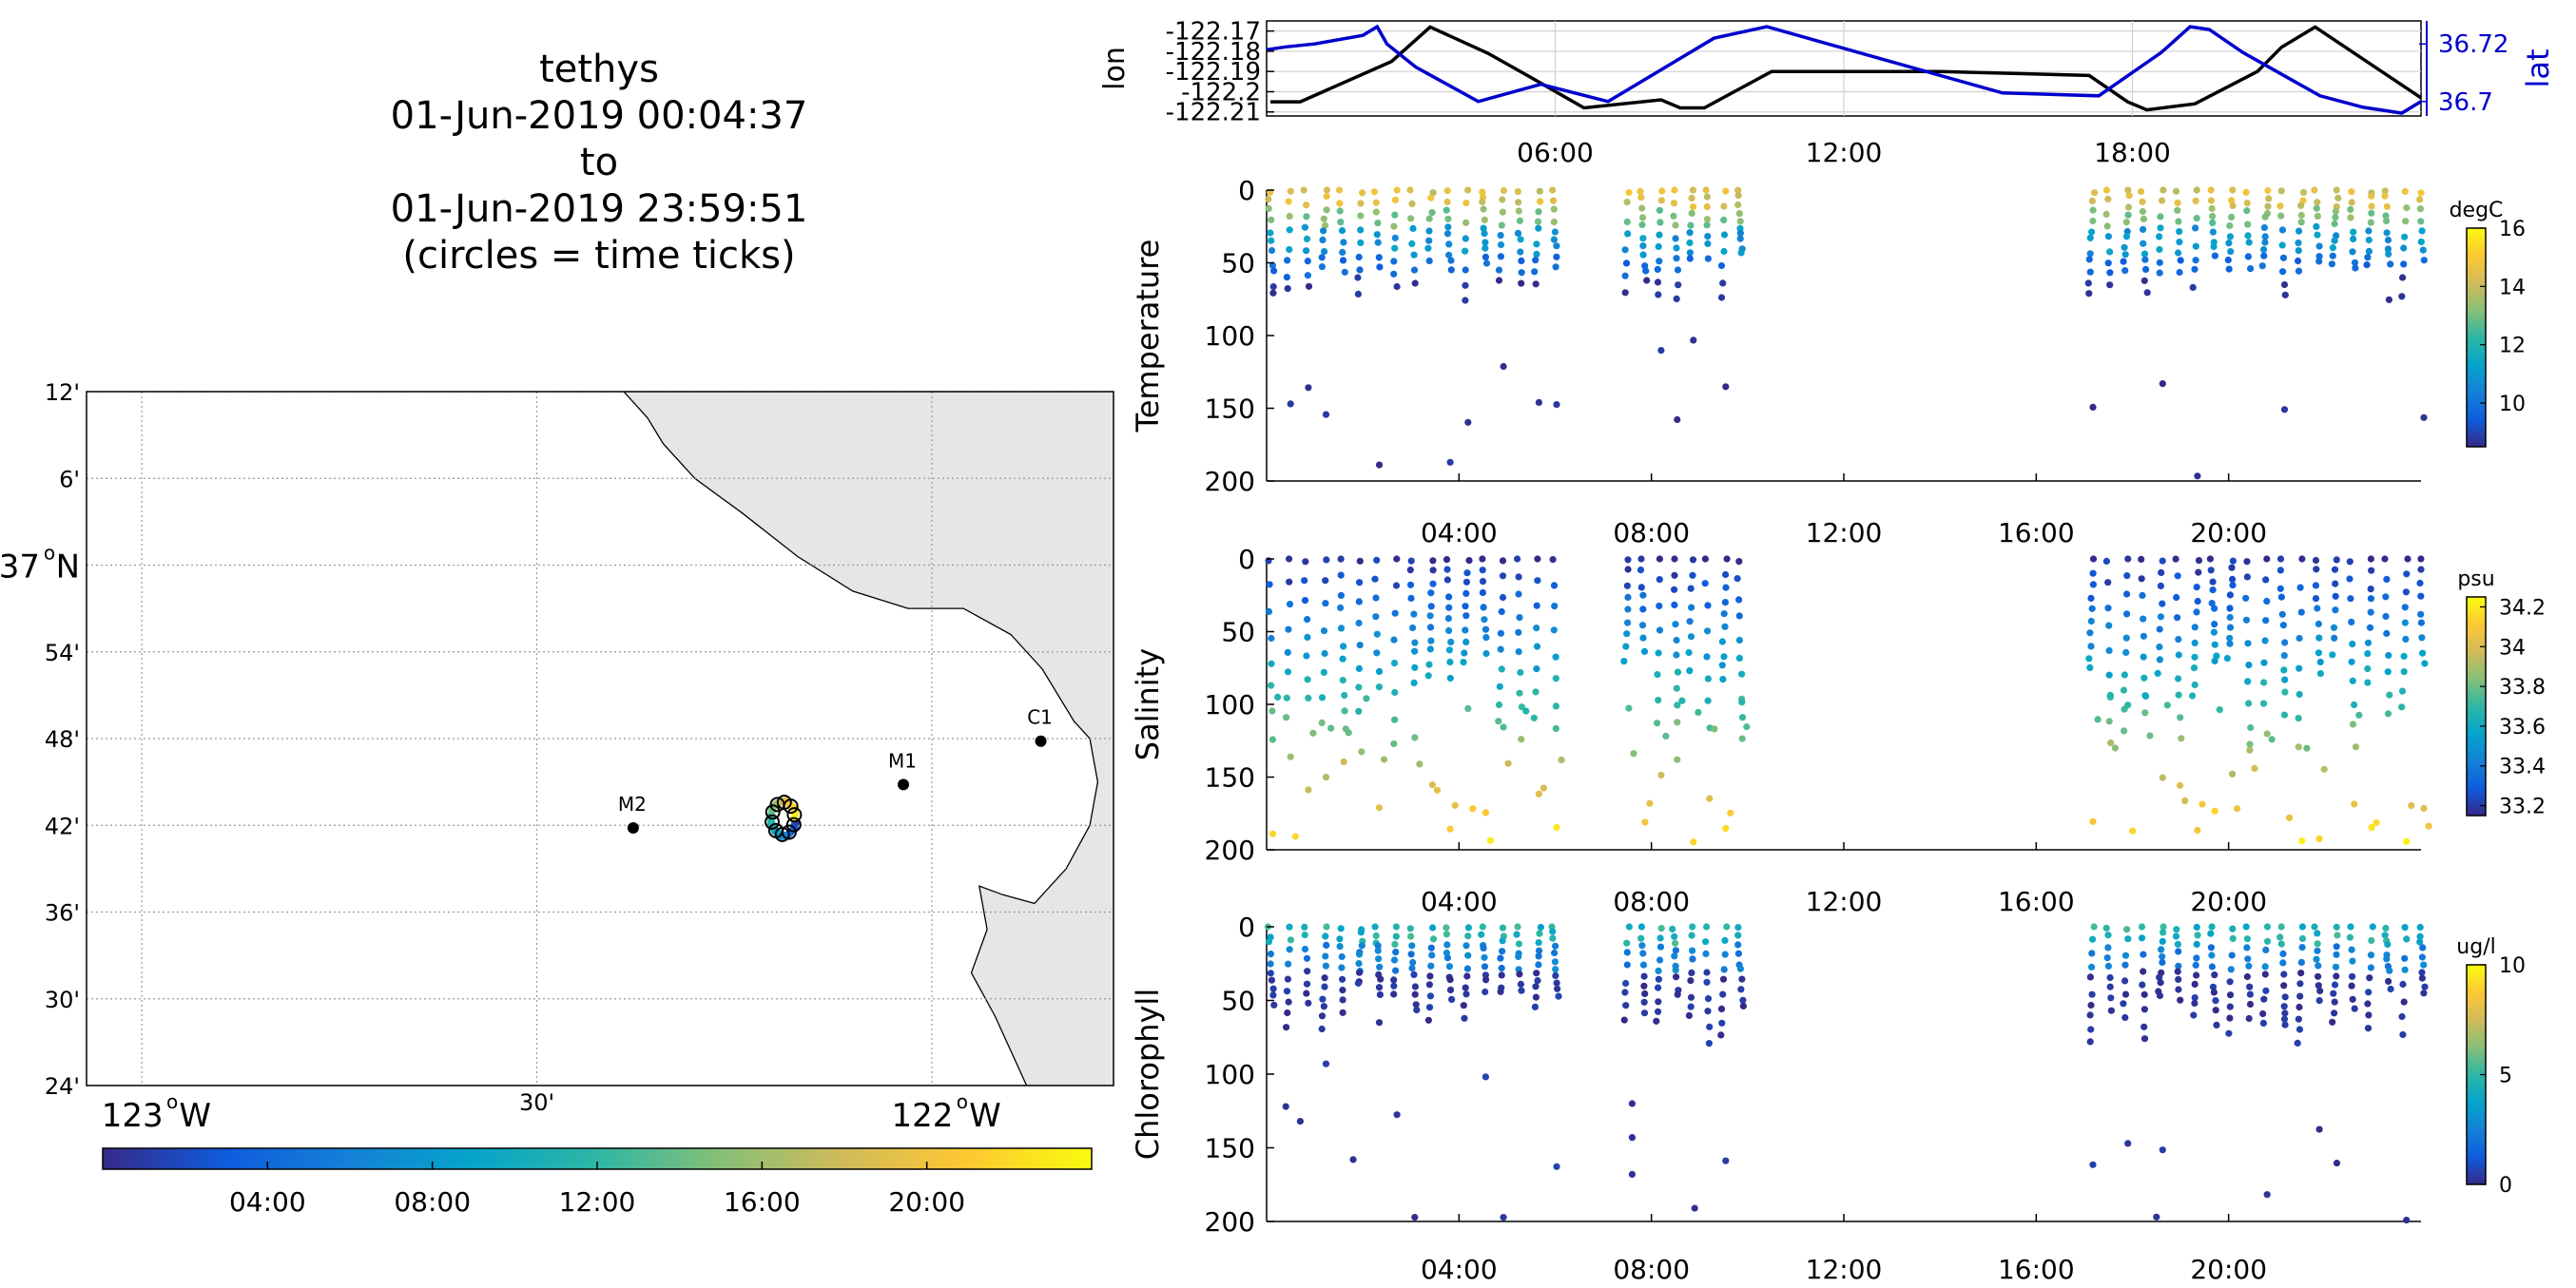  Describe the element at coordinates (1230, 409) in the screenshot. I see `temperature-y-tick-label-3: 150` at that location.